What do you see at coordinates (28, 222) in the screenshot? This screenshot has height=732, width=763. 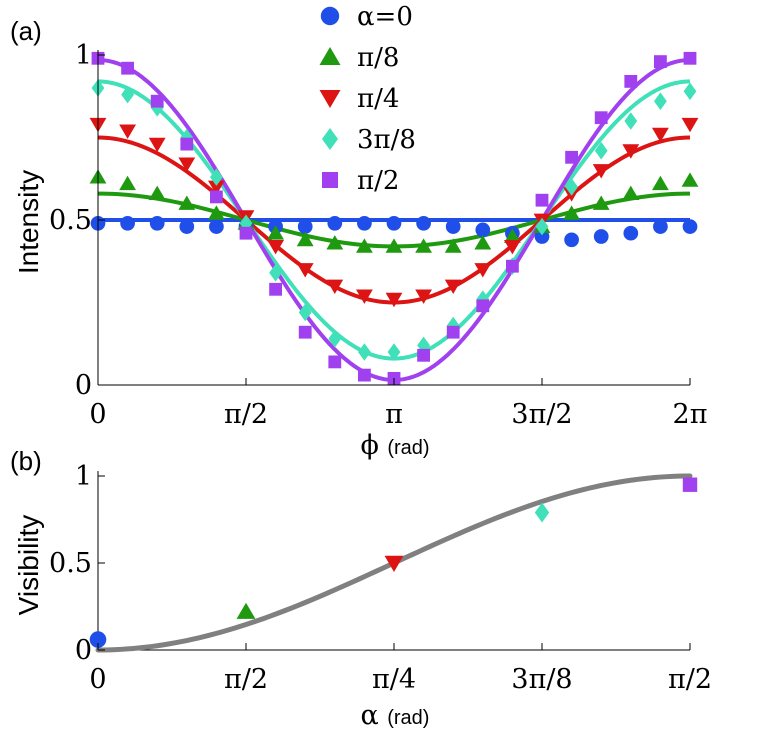 I see `panel-a-y-axis-label: Intensity` at bounding box center [28, 222].